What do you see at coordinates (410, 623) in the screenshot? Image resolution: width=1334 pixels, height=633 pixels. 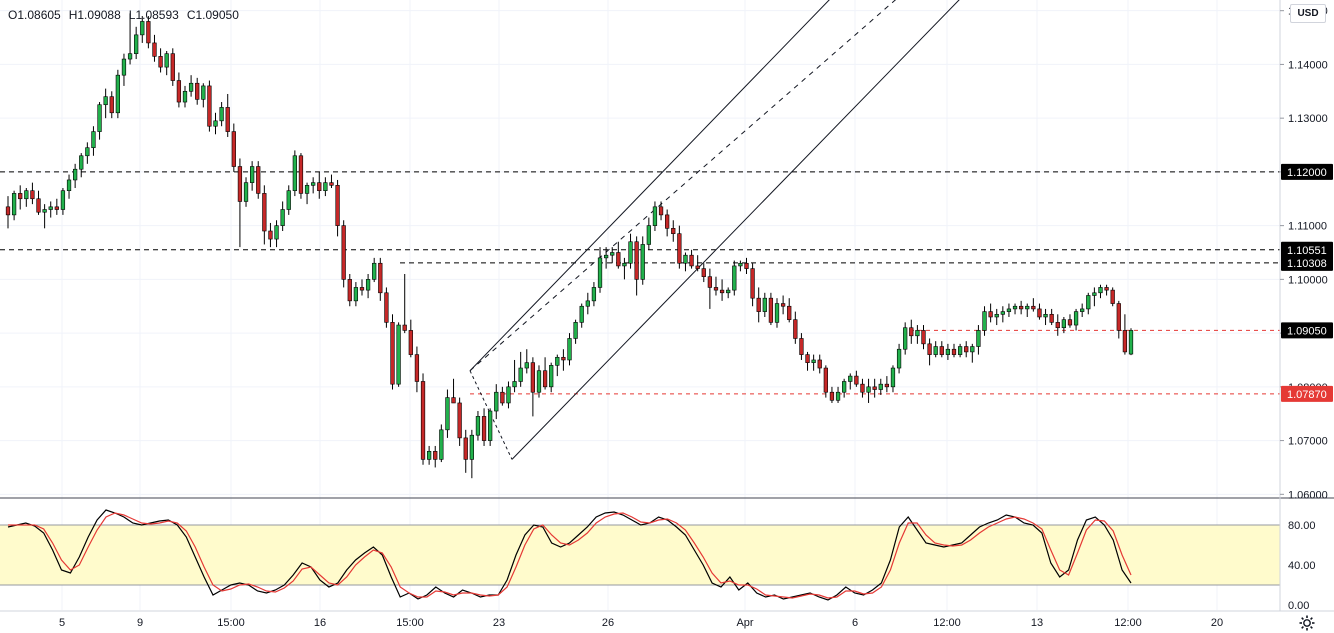 I see `time-axis-tick: 15:00` at bounding box center [410, 623].